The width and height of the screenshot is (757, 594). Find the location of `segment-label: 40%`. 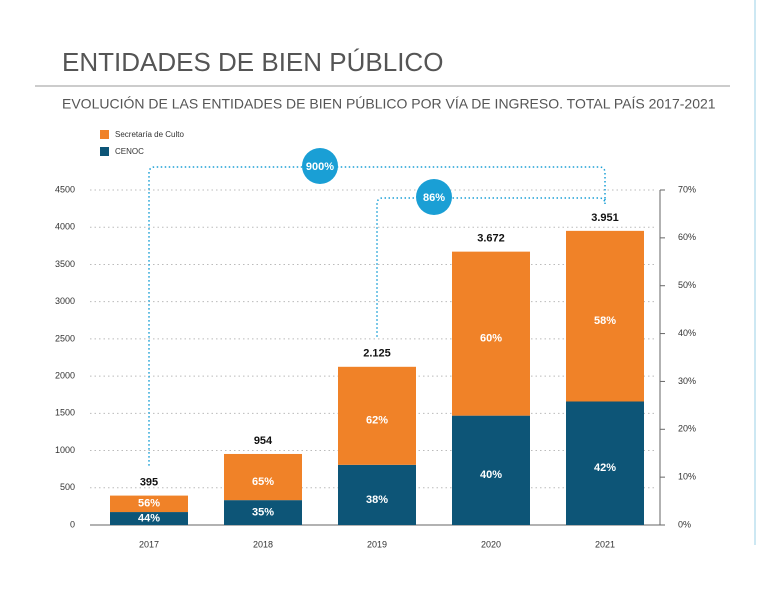

segment-label: 40% is located at coordinates (491, 475).